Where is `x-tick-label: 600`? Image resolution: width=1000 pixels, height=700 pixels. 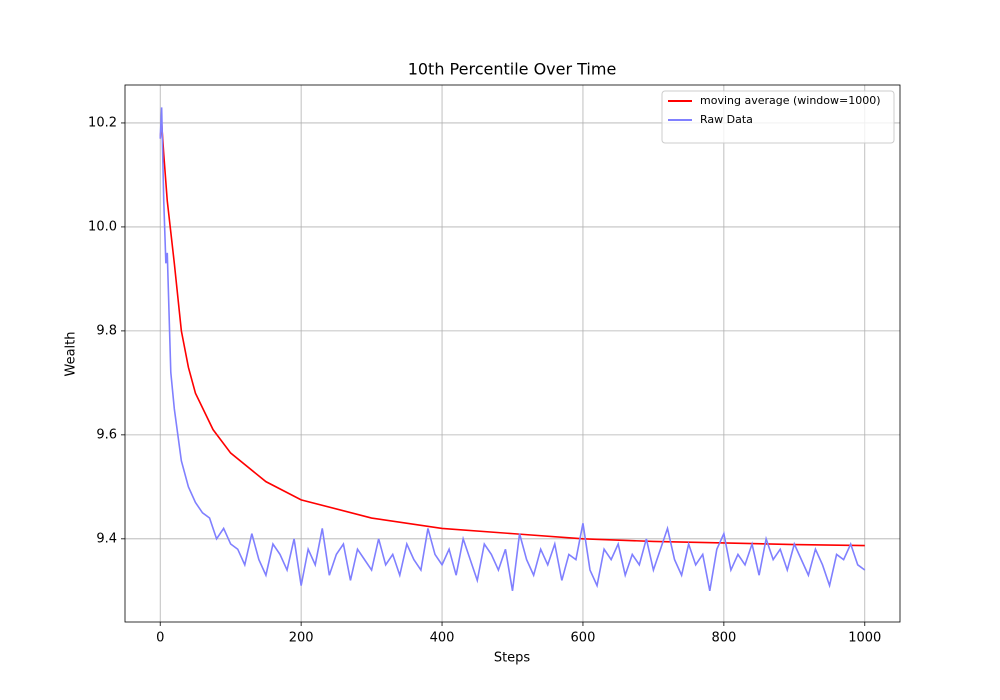 x-tick-label: 600 is located at coordinates (583, 638).